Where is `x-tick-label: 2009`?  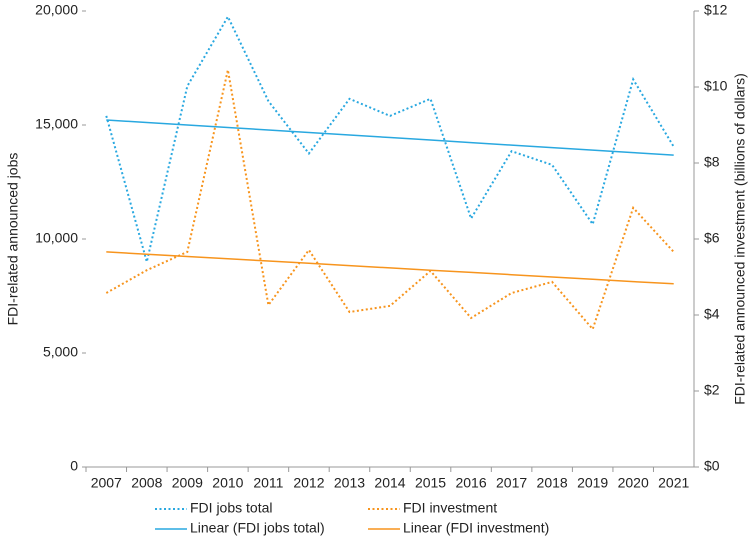
x-tick-label: 2009 is located at coordinates (187, 483).